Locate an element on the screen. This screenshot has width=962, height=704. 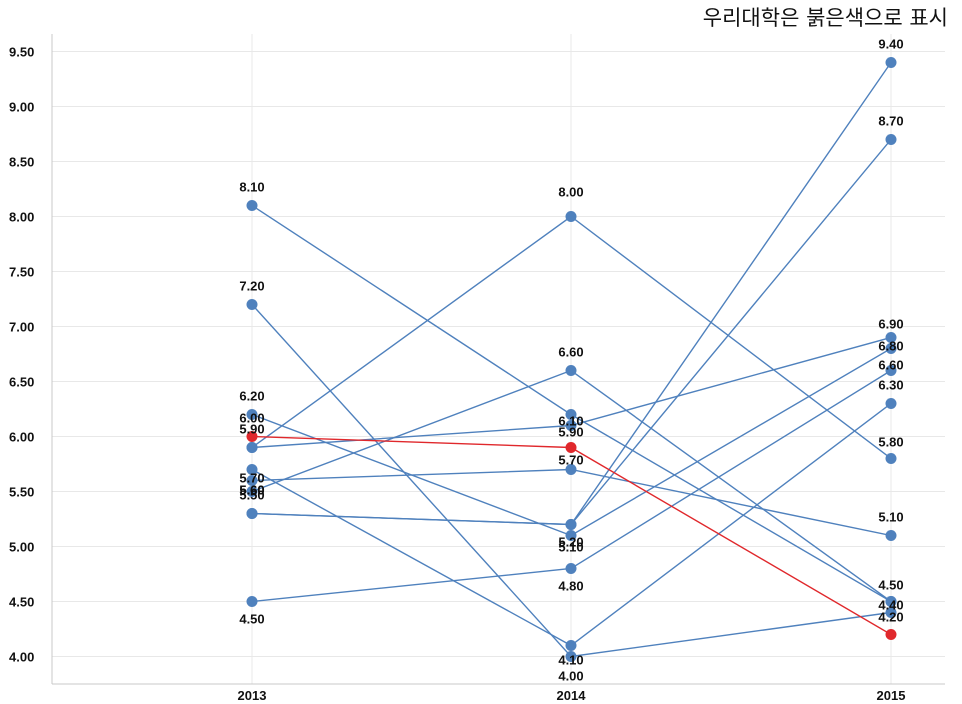
data-label: 6.80 is located at coordinates (890, 346).